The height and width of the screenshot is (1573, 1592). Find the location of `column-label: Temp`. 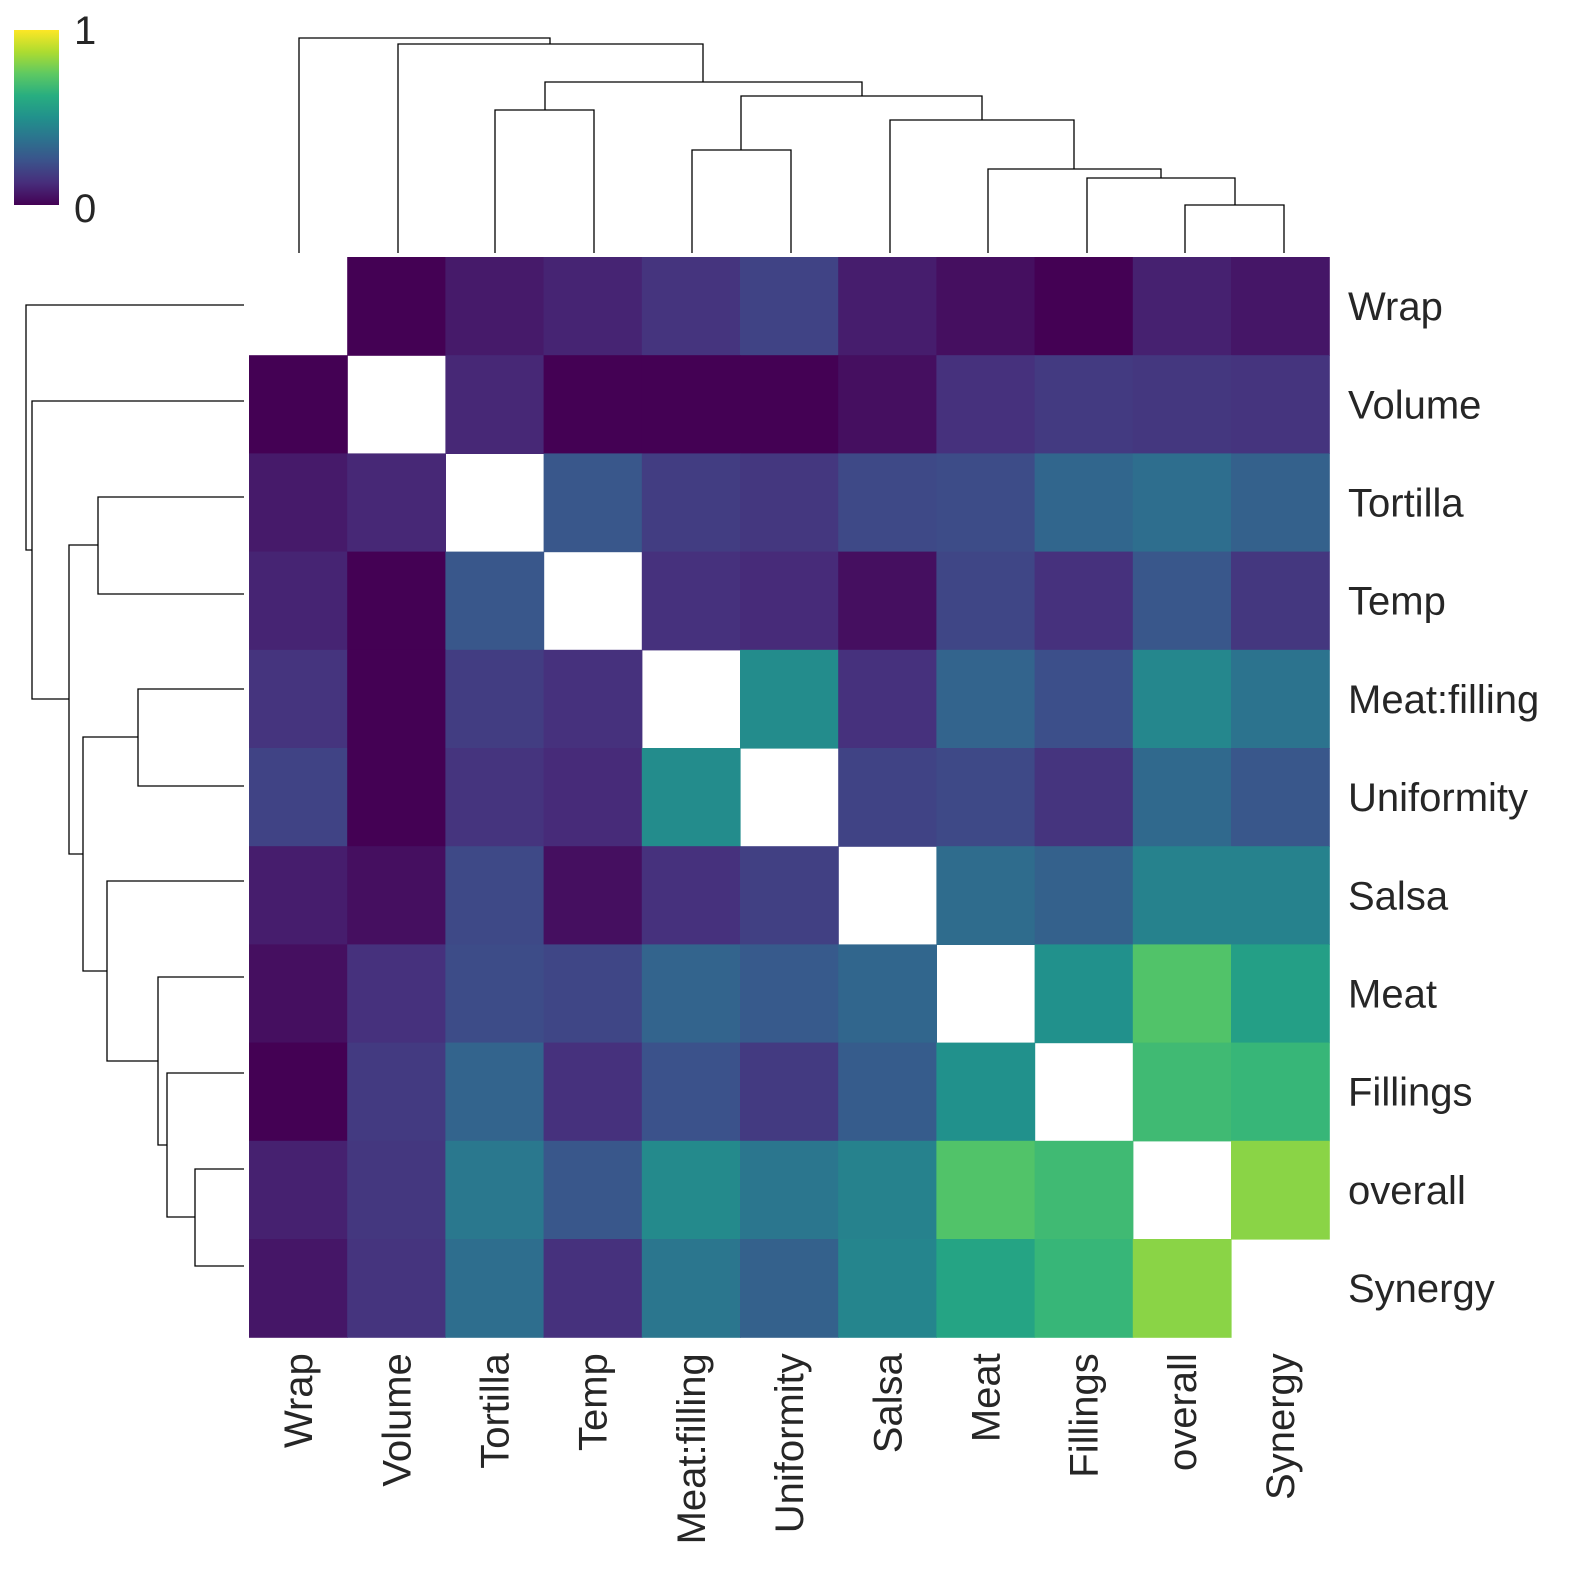

column-label: Temp is located at coordinates (594, 1402).